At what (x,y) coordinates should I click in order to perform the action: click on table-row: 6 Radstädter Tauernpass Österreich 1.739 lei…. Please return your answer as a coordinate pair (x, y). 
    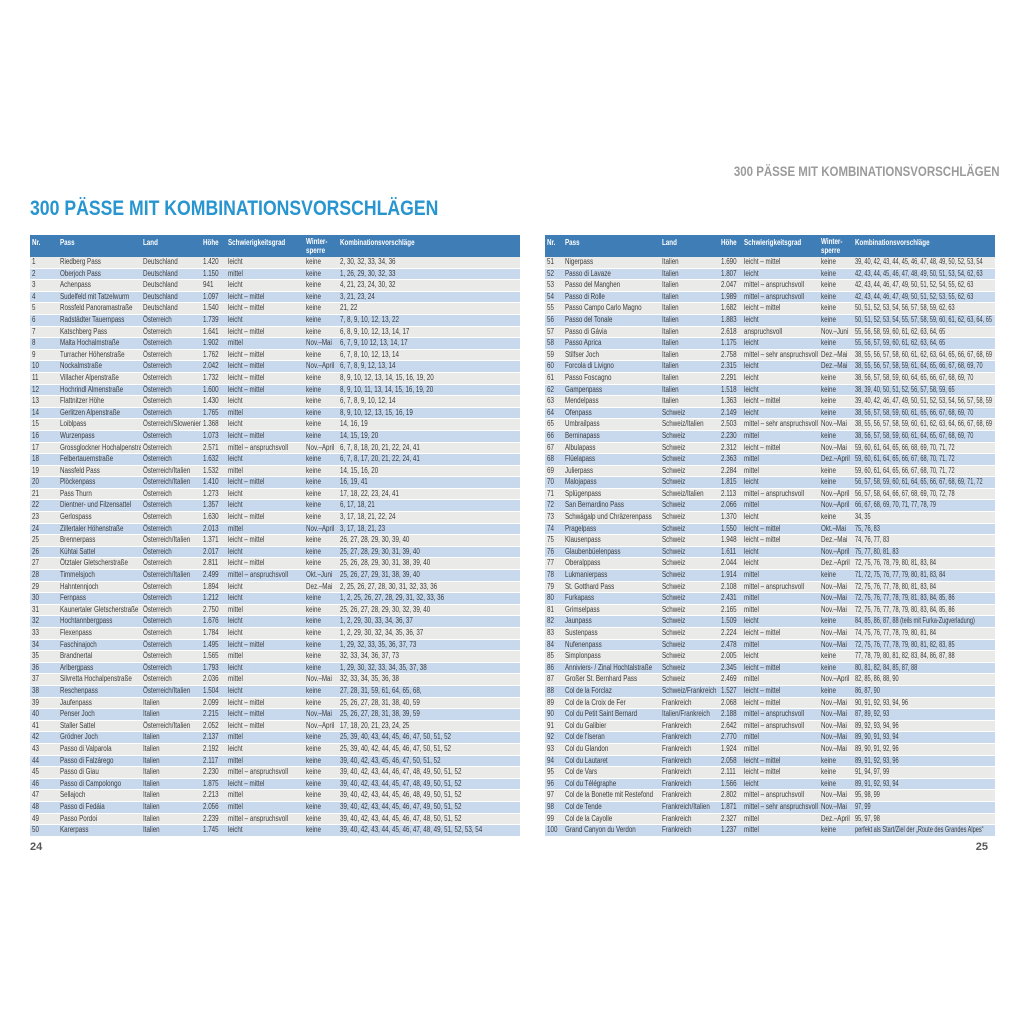
    Looking at the image, I should click on (275, 320).